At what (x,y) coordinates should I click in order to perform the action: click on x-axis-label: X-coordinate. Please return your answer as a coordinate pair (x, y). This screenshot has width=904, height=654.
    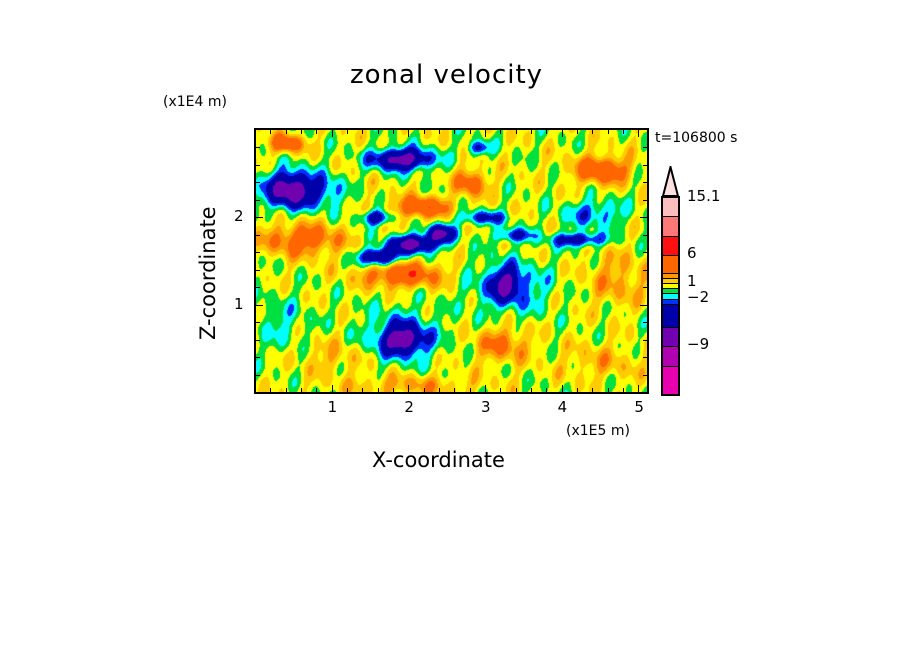
    Looking at the image, I should click on (438, 460).